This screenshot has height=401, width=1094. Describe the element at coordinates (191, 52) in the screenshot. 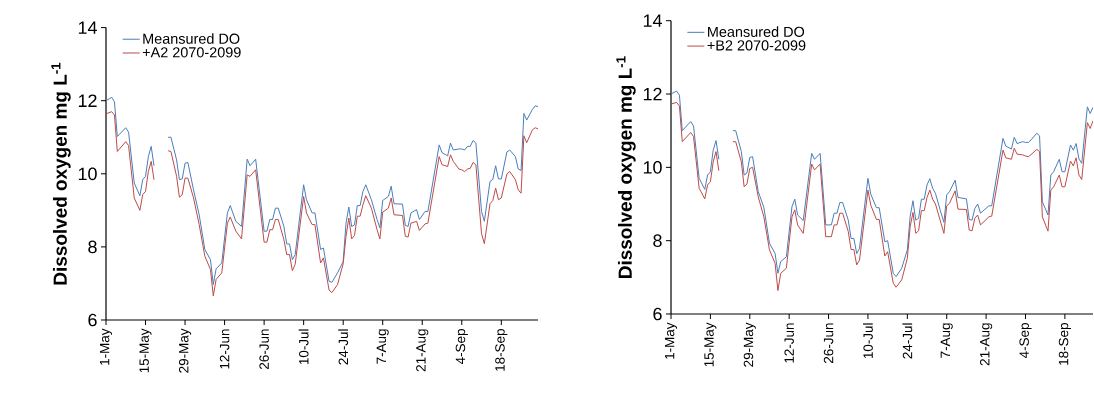

I see `legend-label: +A2 2070-2099` at that location.